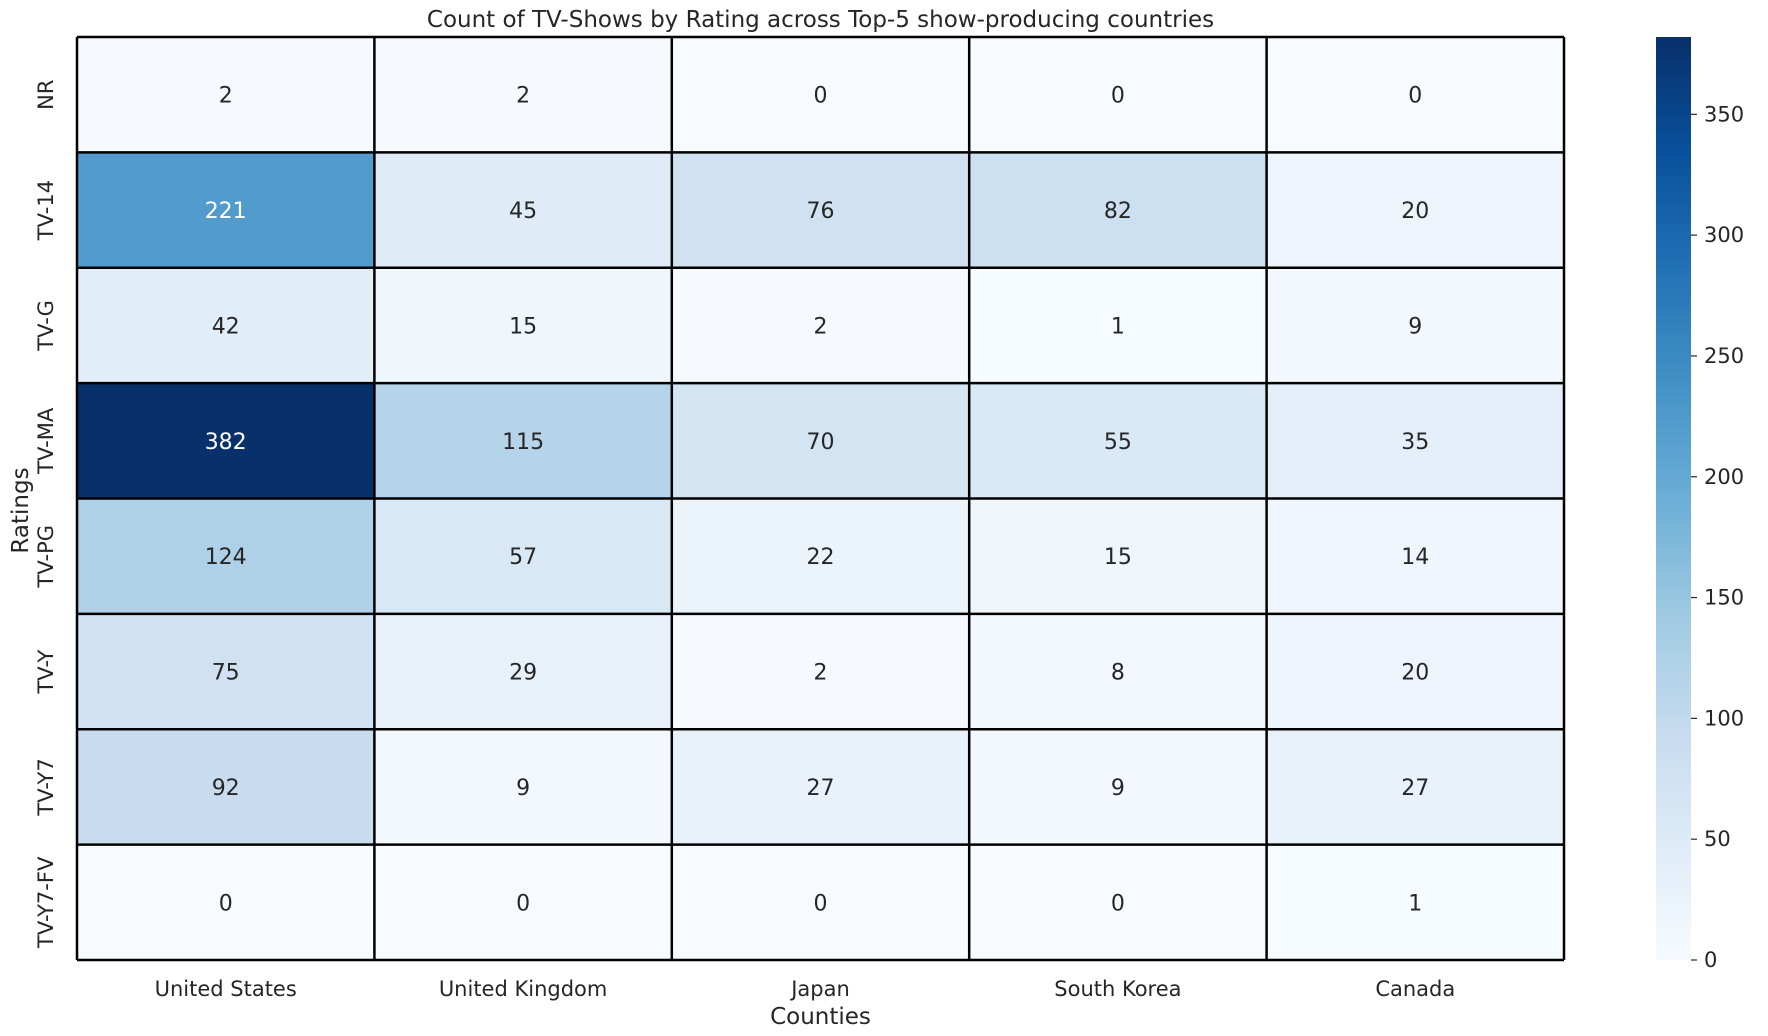  What do you see at coordinates (46, 210) in the screenshot?
I see `y-tick-label: TV-14` at bounding box center [46, 210].